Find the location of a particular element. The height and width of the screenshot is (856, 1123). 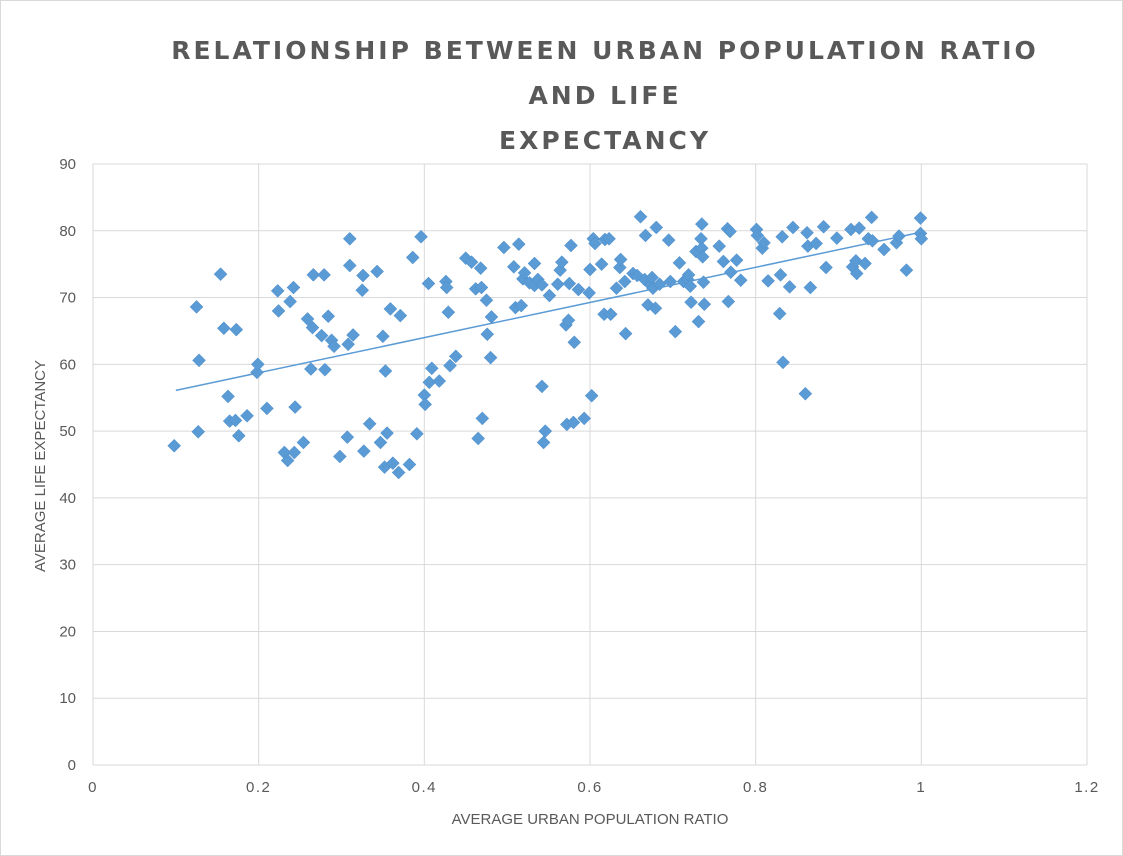

y-tick-label: 40 is located at coordinates (67, 498).